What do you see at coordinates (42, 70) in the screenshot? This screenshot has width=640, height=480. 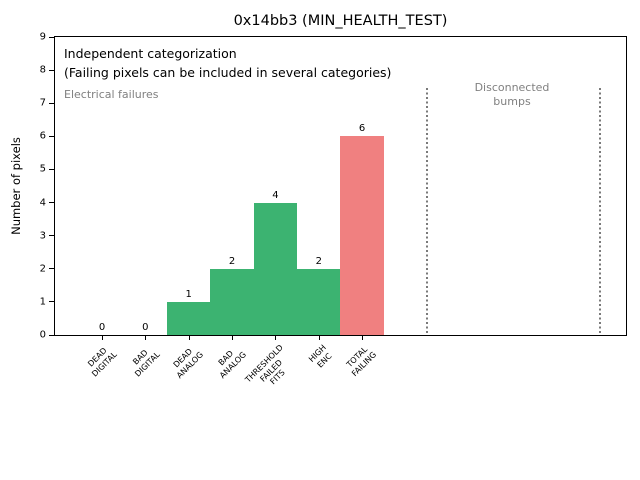 I see `y-tick-label: 8` at bounding box center [42, 70].